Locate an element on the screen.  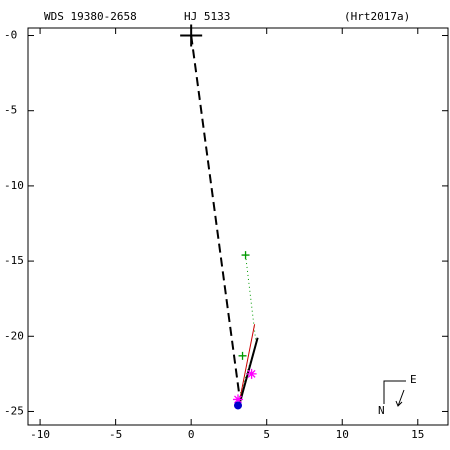
y-tick-label: -15 is located at coordinates (14, 260).